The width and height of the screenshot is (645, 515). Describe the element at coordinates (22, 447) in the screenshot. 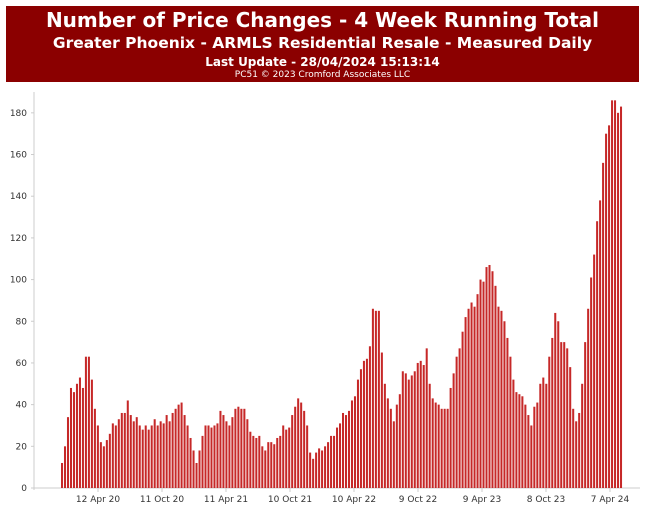

I see `y-tick-label: 20` at that location.